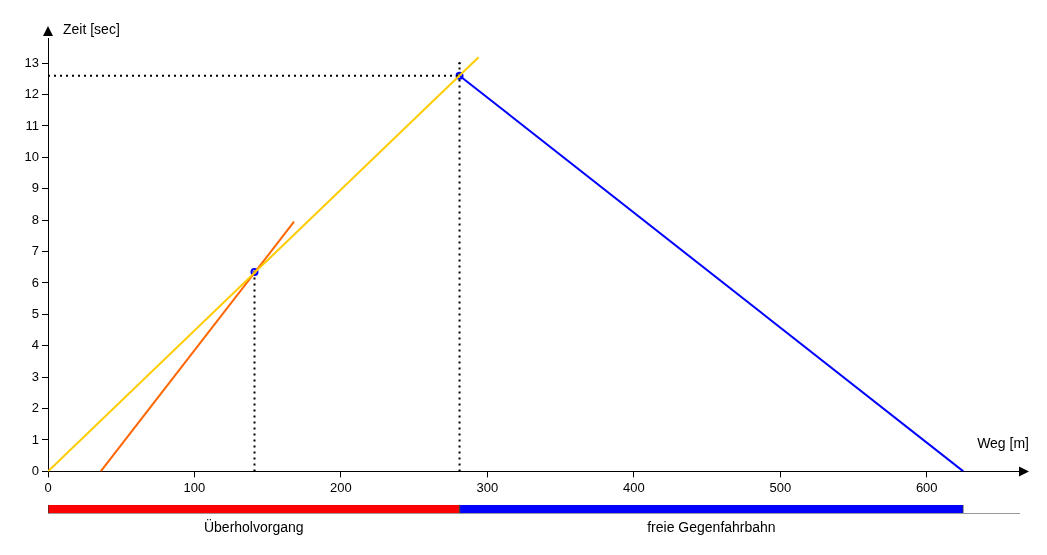 This screenshot has width=1047, height=555. Describe the element at coordinates (35, 345) in the screenshot. I see `y-tick-label: 4` at that location.